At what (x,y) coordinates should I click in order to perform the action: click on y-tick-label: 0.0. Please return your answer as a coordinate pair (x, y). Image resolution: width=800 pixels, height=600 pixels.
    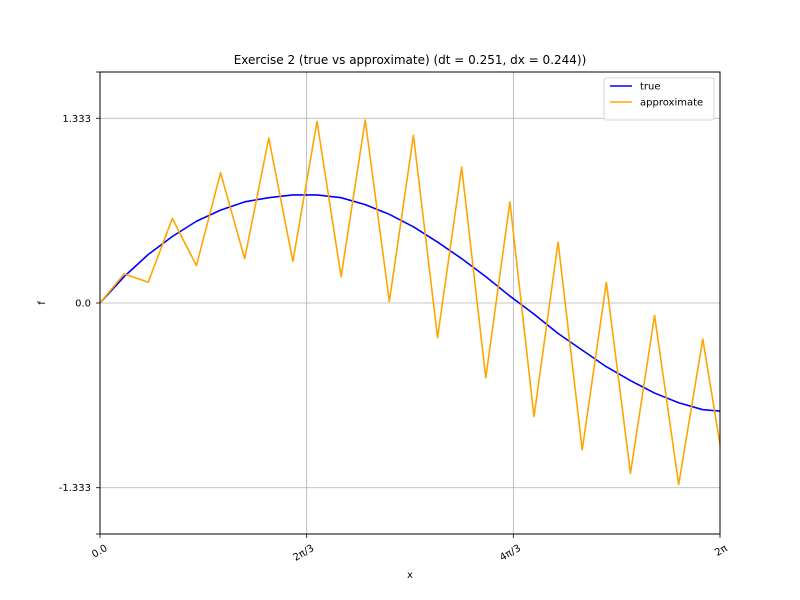
    Looking at the image, I should click on (83, 304).